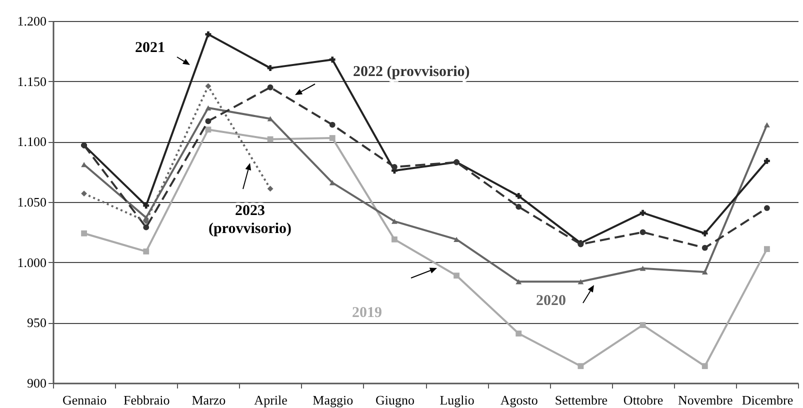 The height and width of the screenshot is (408, 803). What do you see at coordinates (31, 262) in the screenshot?
I see `y-tick-label: 1.000` at bounding box center [31, 262].